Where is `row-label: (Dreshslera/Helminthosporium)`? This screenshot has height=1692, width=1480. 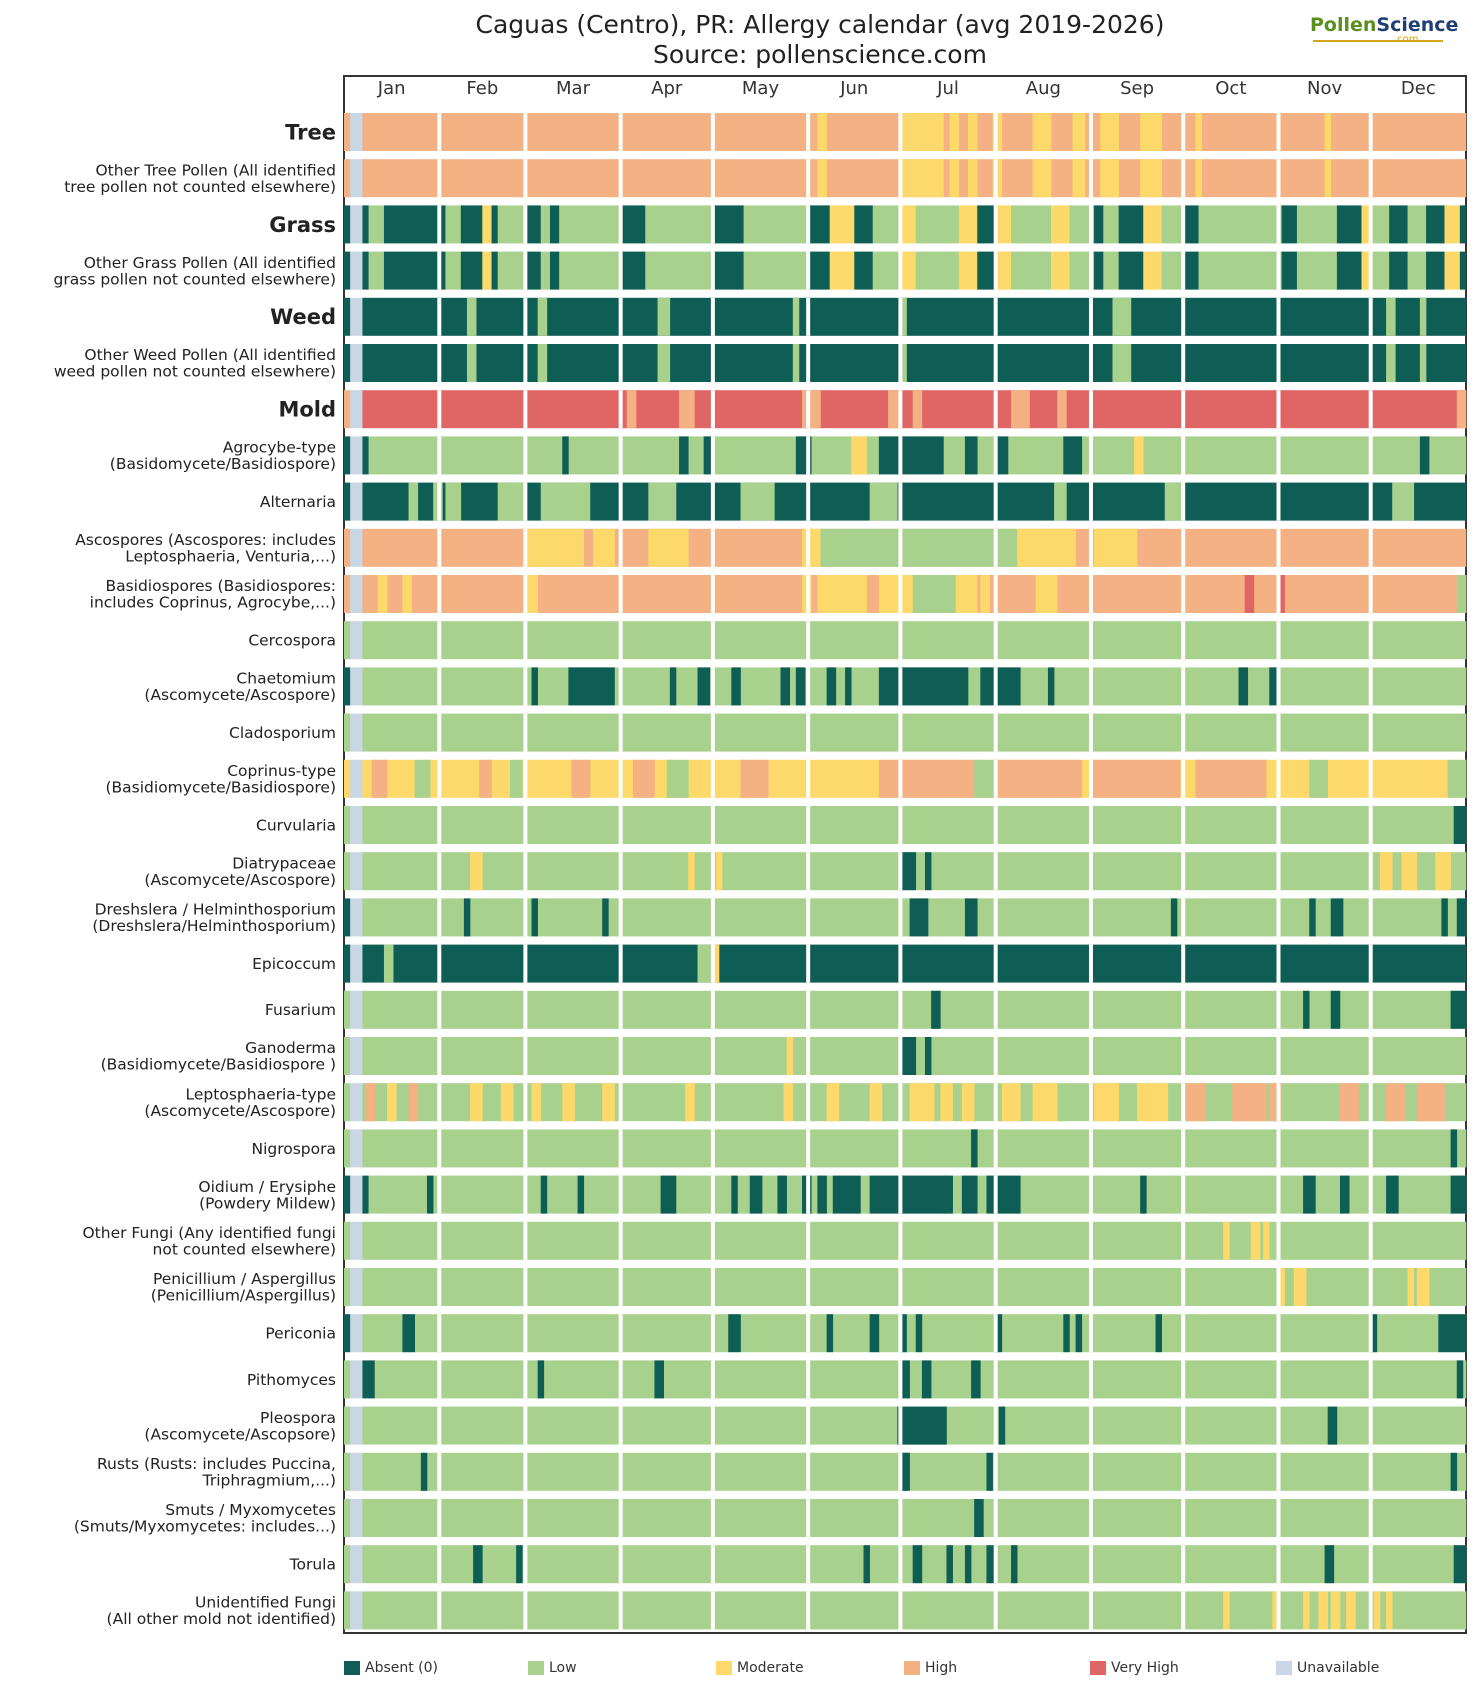 row-label: (Dreshslera/Helminthosporium) is located at coordinates (214, 926).